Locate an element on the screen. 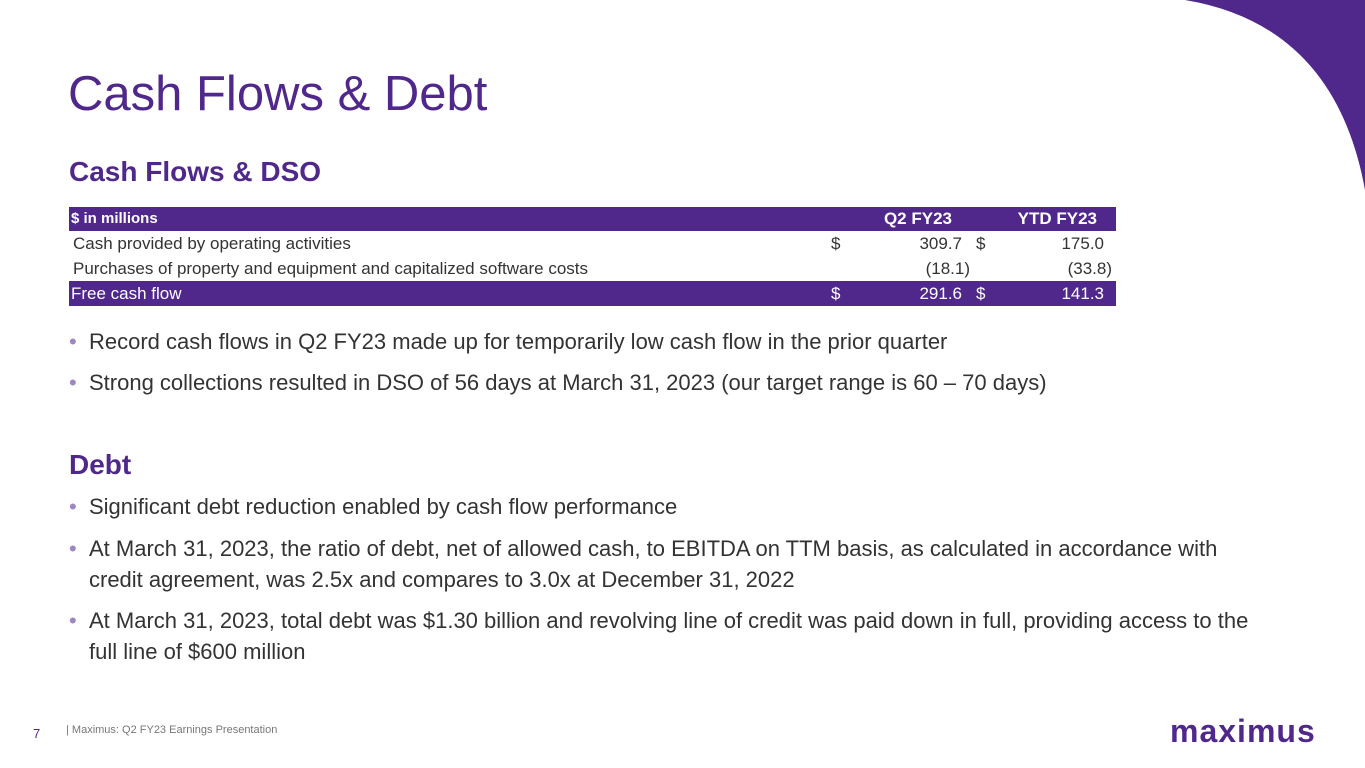 Image resolution: width=1365 pixels, height=768 pixels. cell: Free cash flow is located at coordinates (126, 293).